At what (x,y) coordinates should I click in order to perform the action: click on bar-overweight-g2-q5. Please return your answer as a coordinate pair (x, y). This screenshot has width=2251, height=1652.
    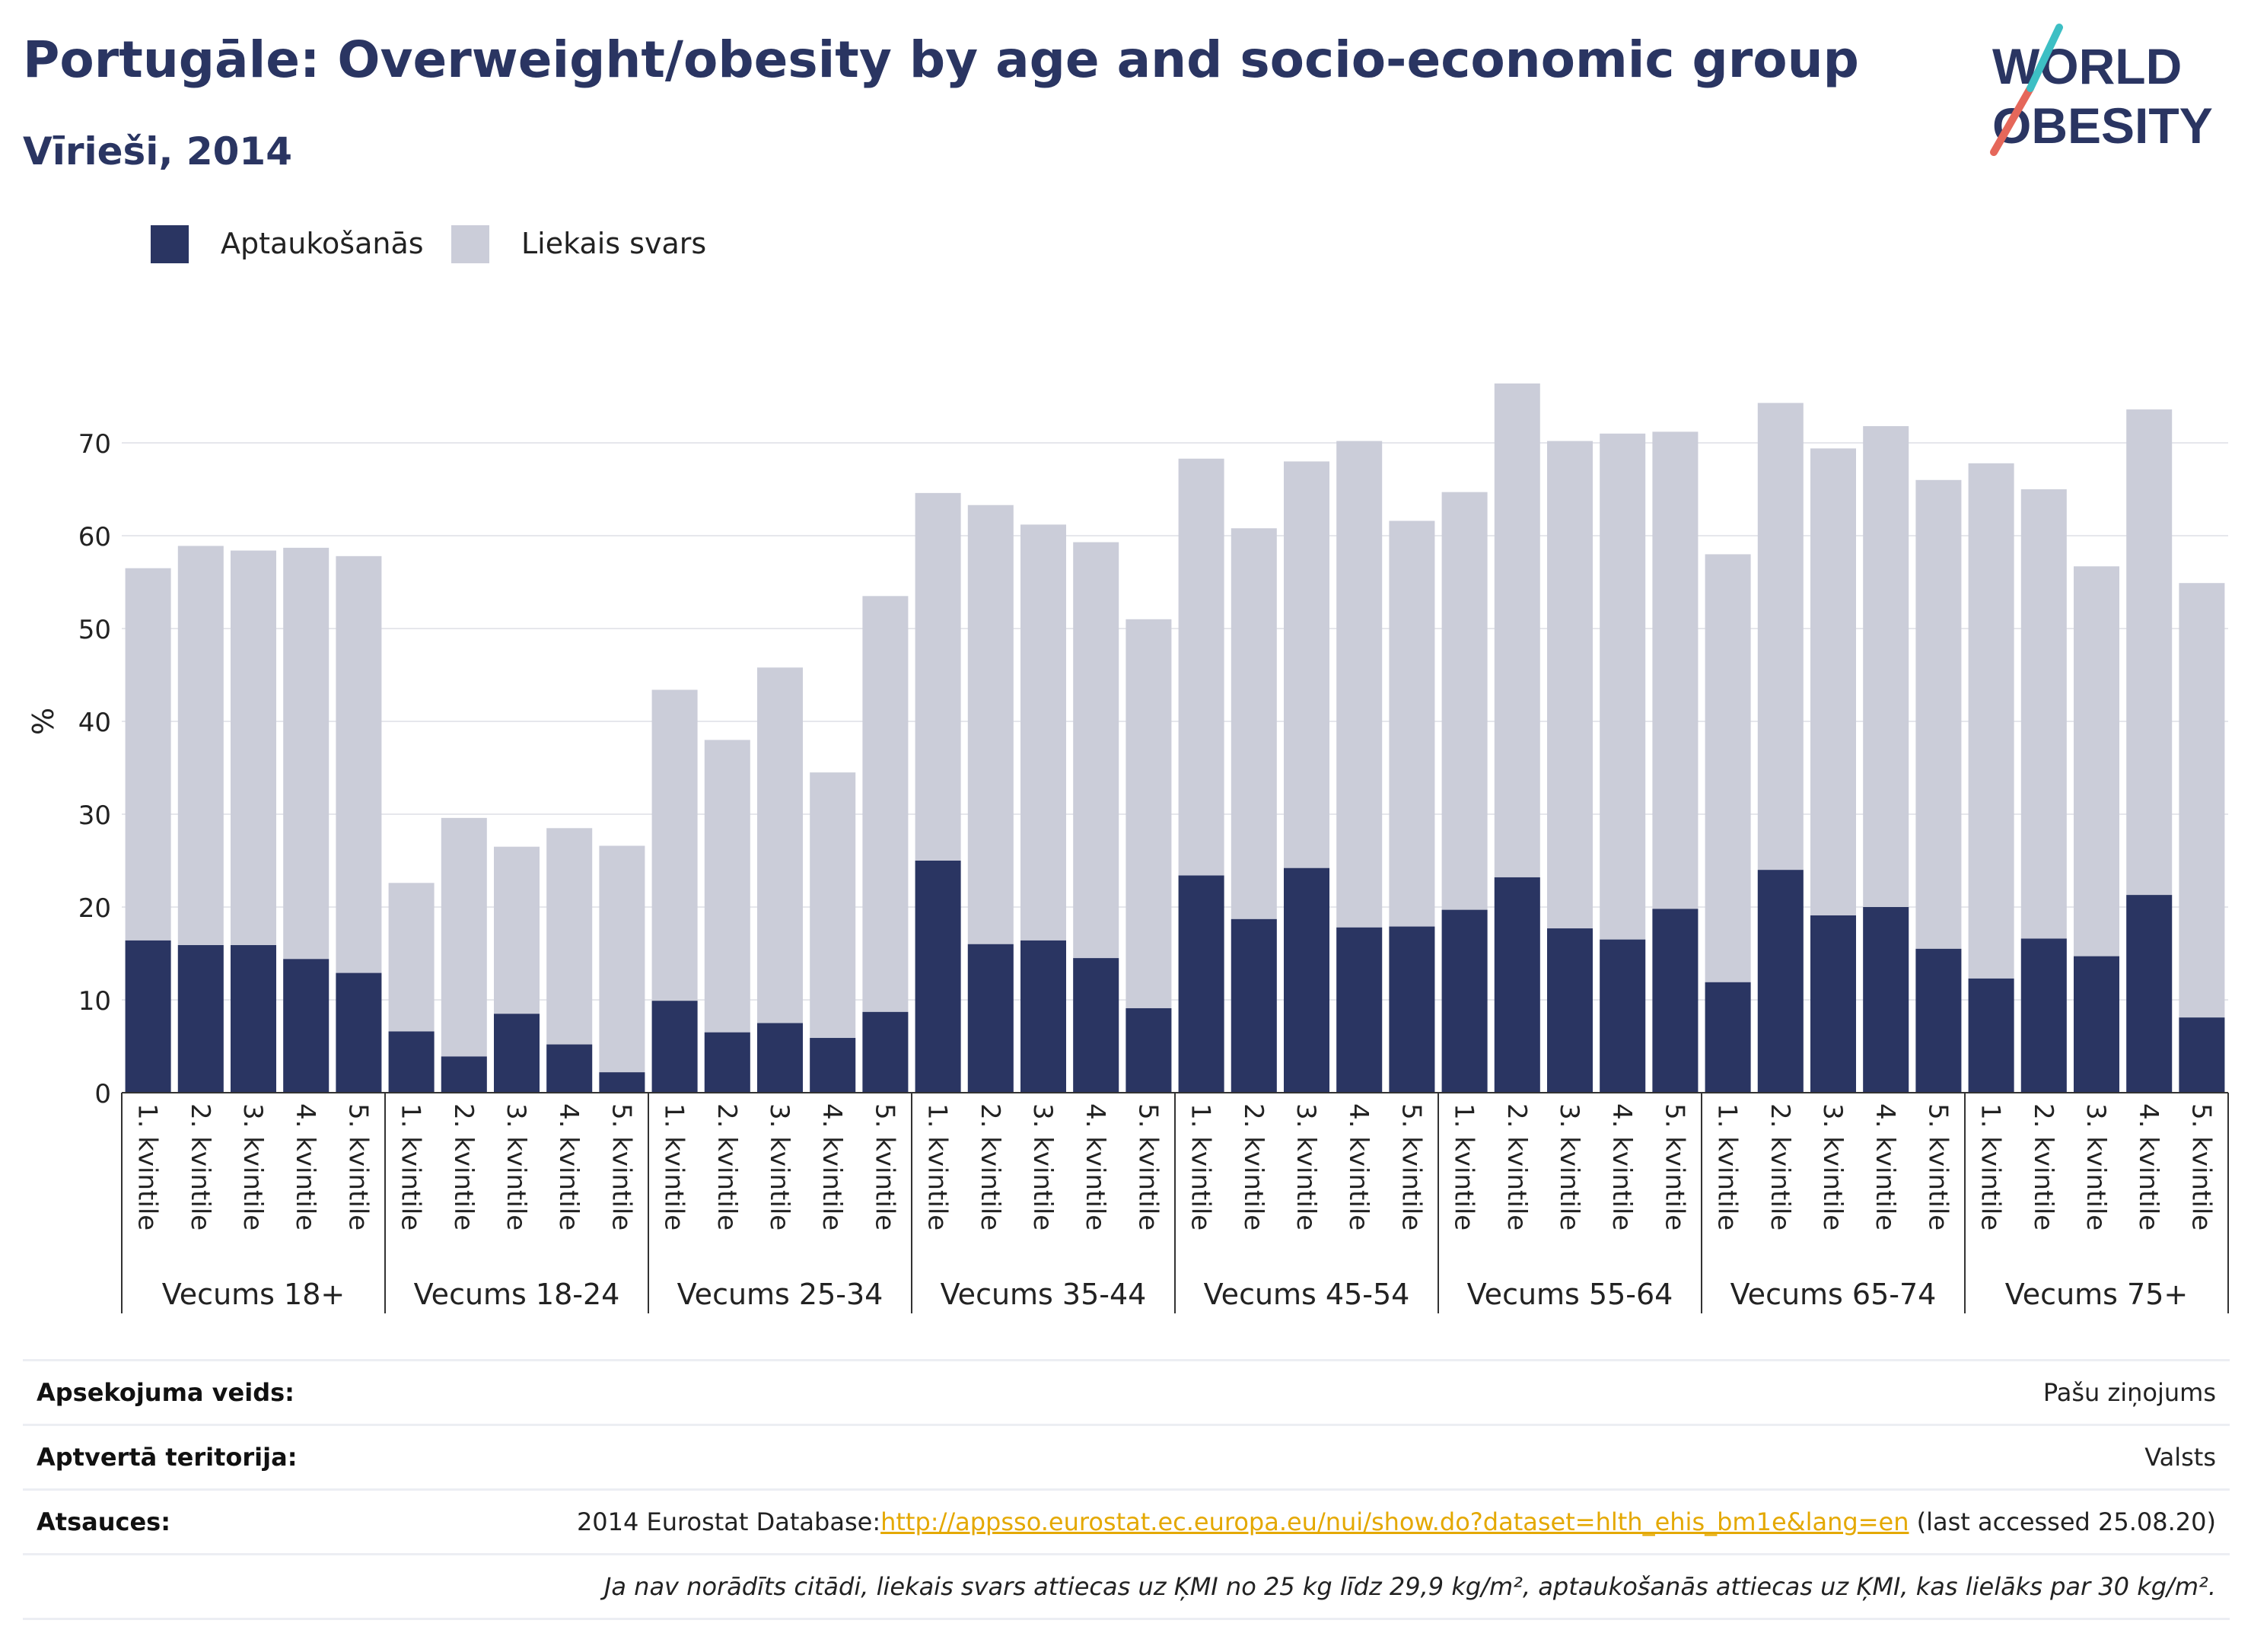
    Looking at the image, I should click on (622, 969).